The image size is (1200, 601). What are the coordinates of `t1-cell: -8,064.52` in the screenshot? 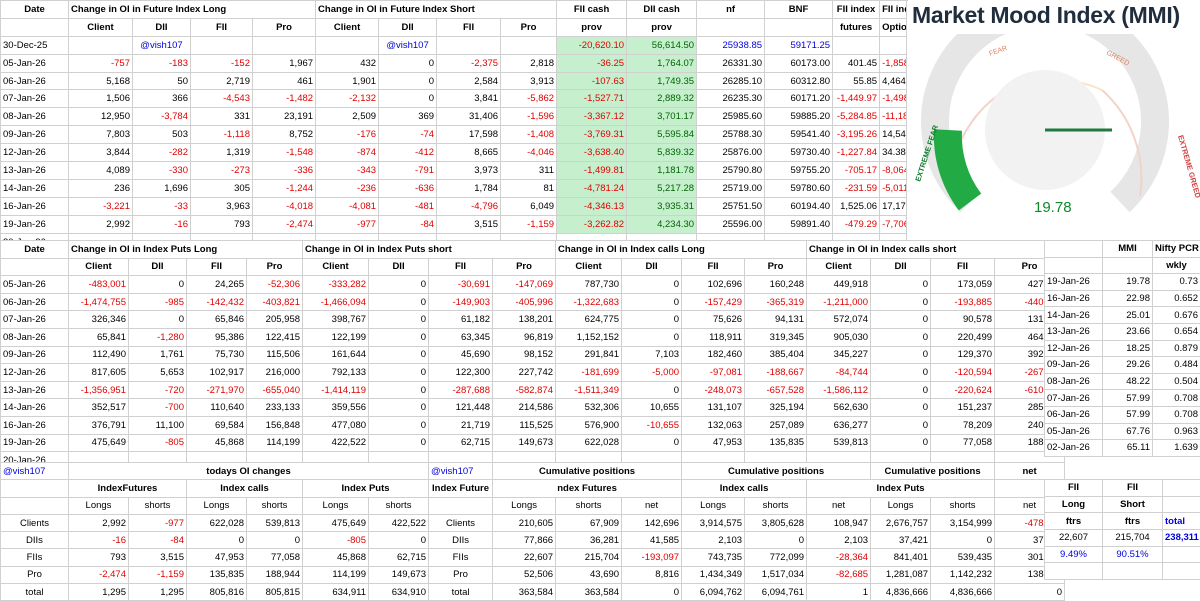 It's located at (893, 171).